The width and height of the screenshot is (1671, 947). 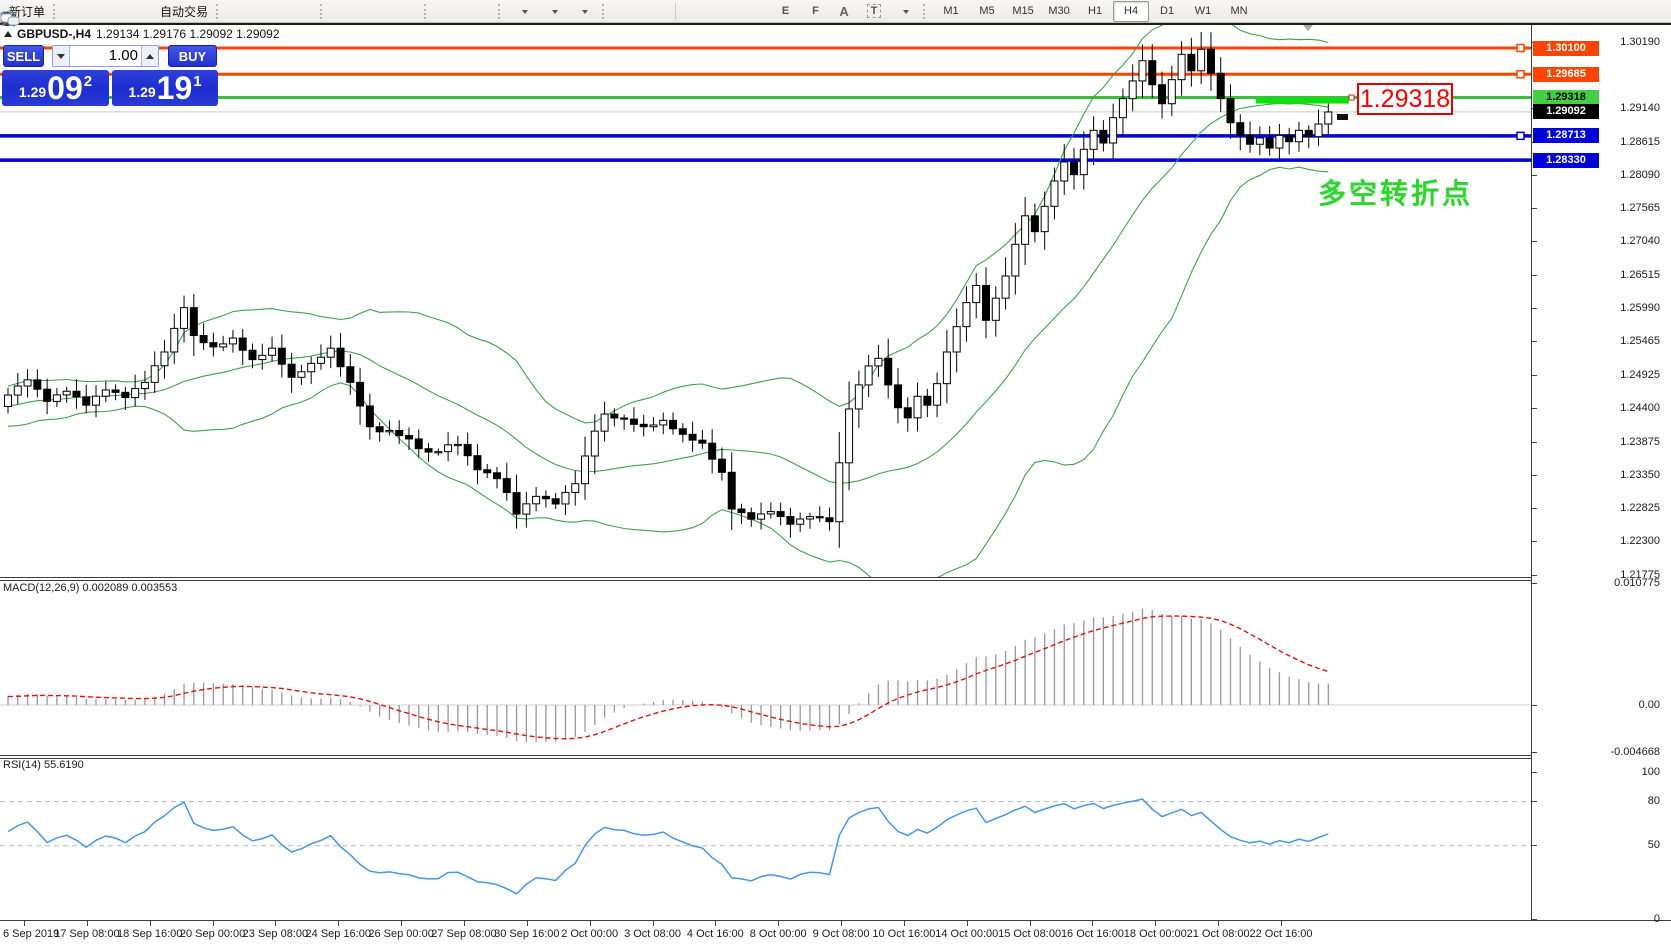 I want to click on zoom-out-button, so click(x=195, y=13).